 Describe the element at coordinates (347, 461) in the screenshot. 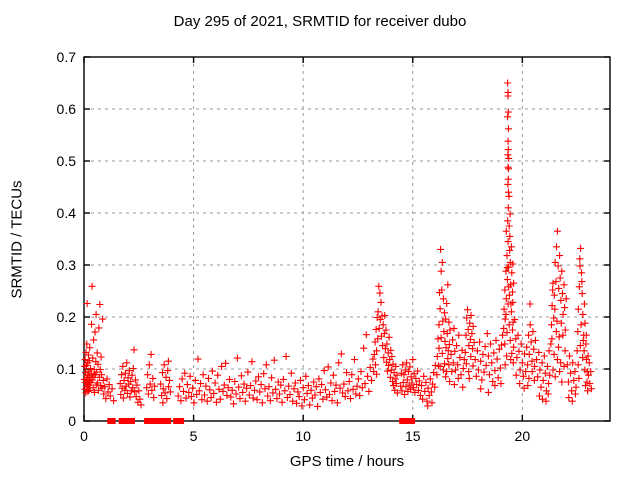

I see `x-axis-label: GPS time / hours` at that location.